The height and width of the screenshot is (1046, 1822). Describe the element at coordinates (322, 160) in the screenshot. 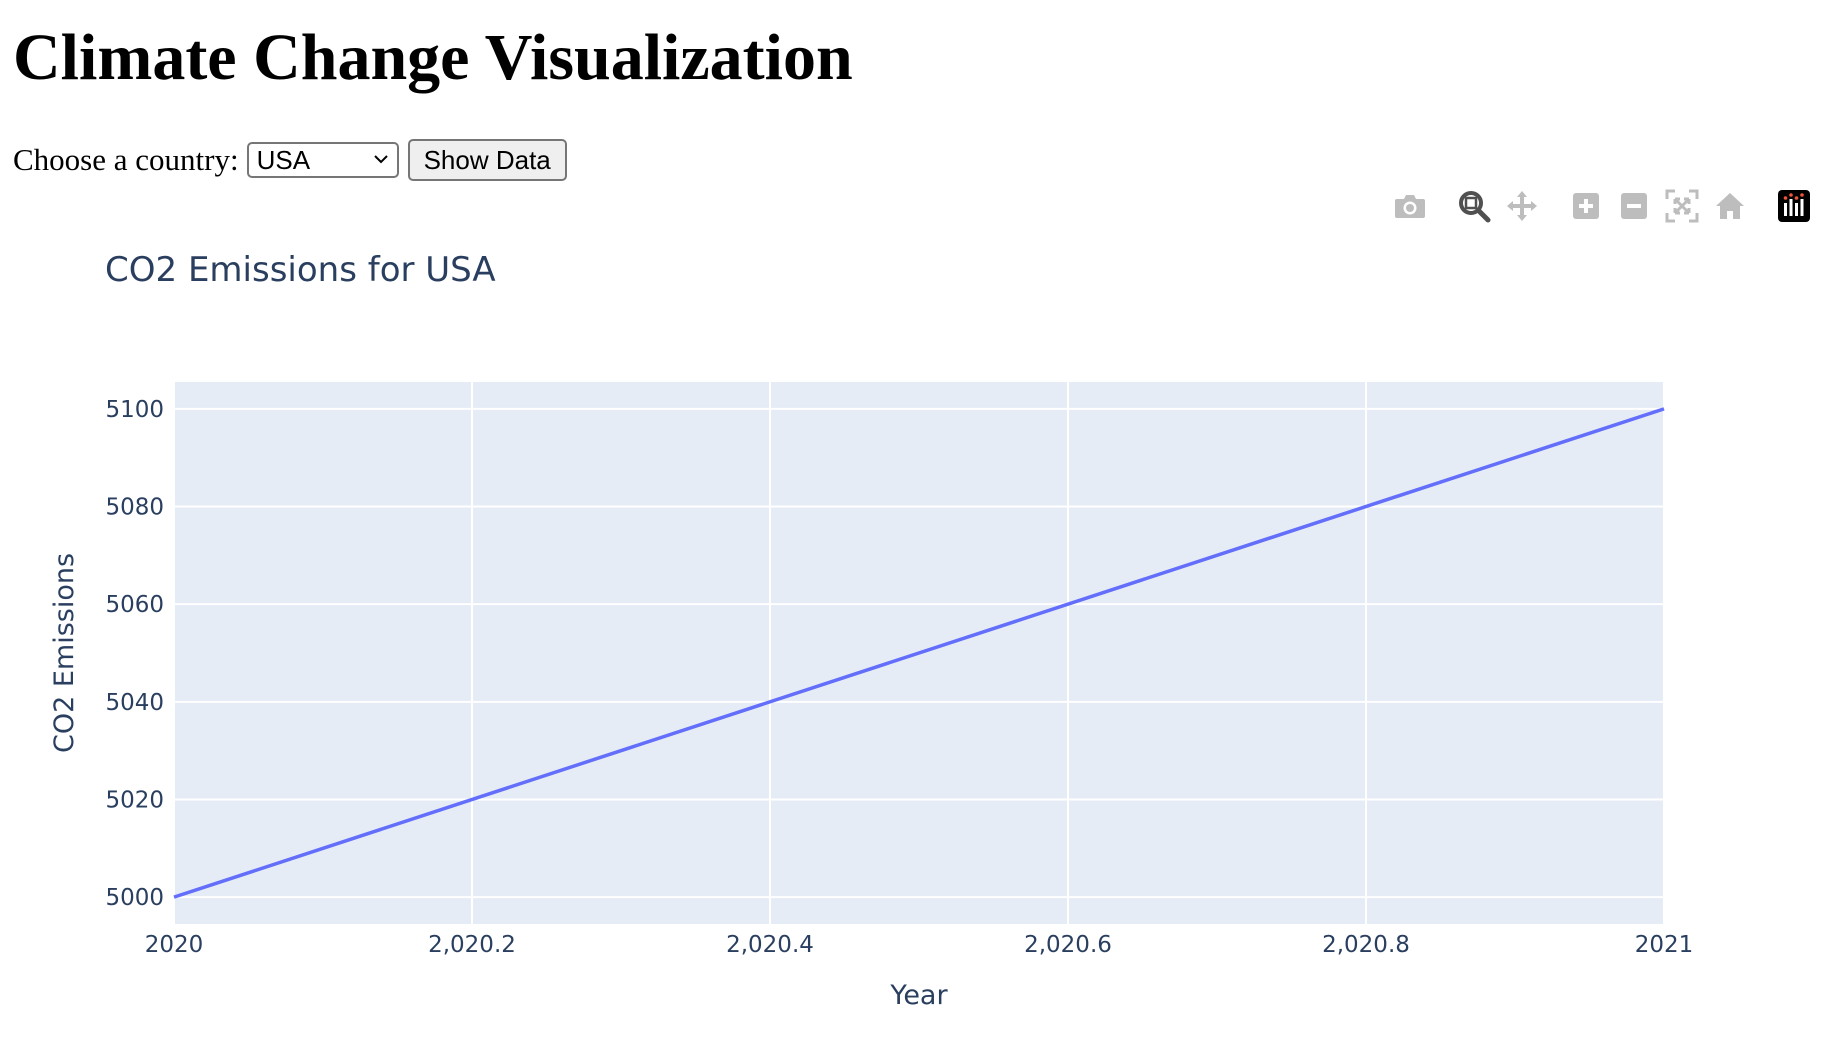

I see `country-select: USA` at that location.